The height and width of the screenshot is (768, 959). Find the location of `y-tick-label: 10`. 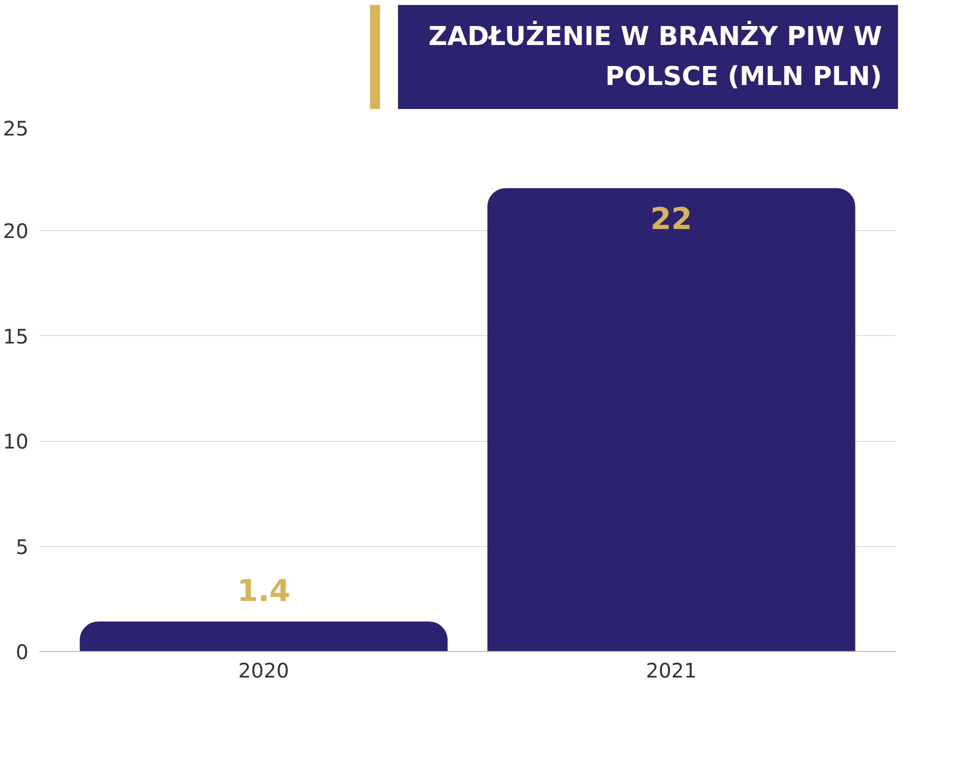

y-tick-label: 10 is located at coordinates (16, 442).